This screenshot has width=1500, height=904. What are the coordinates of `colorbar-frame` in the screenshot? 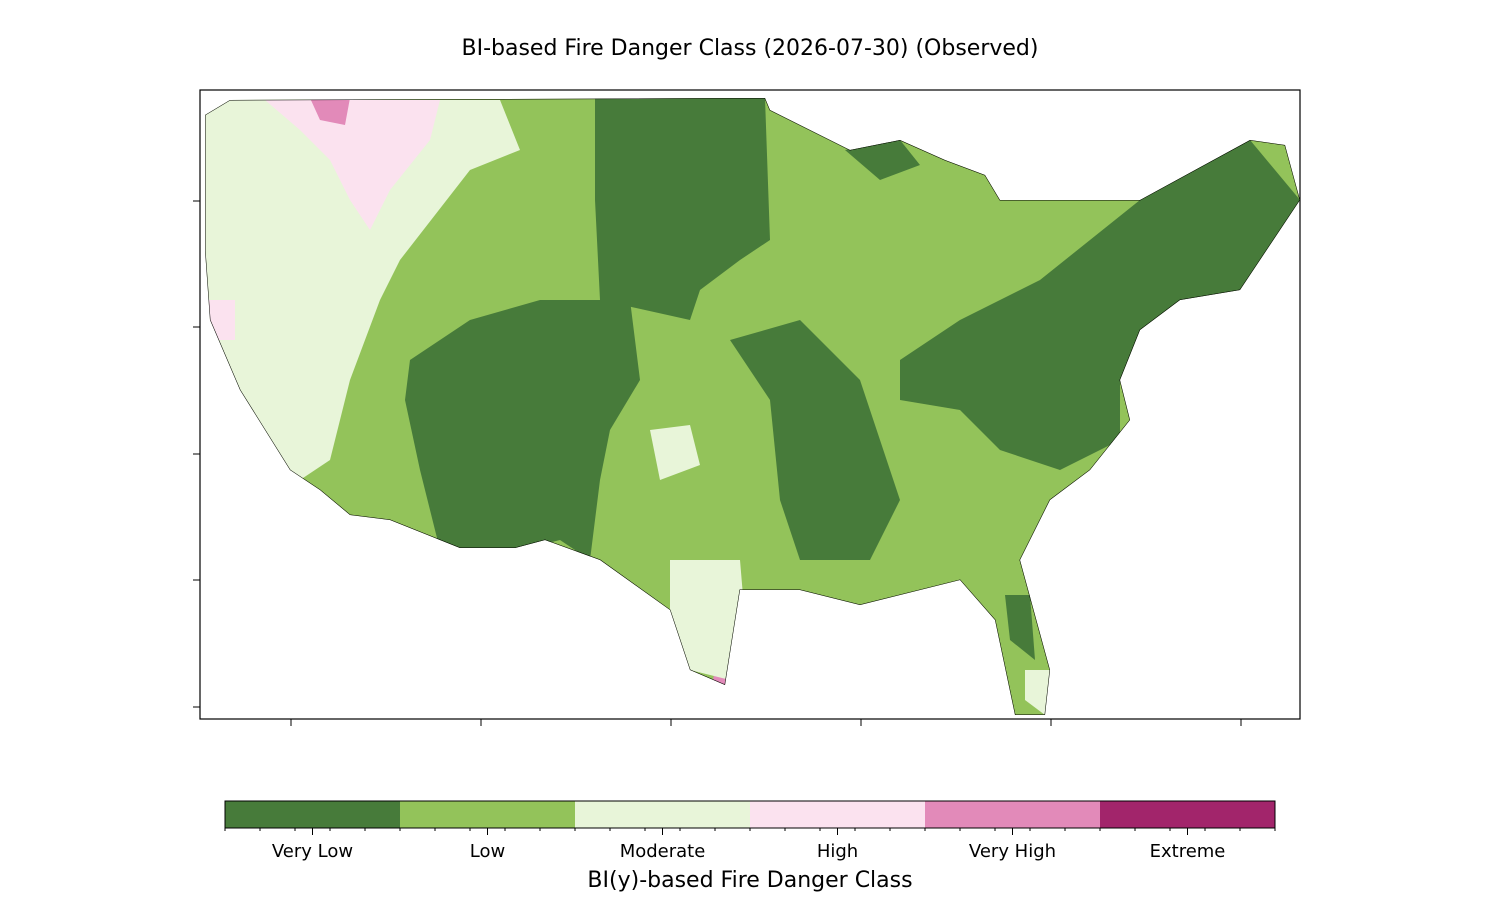 It's located at (750, 814).